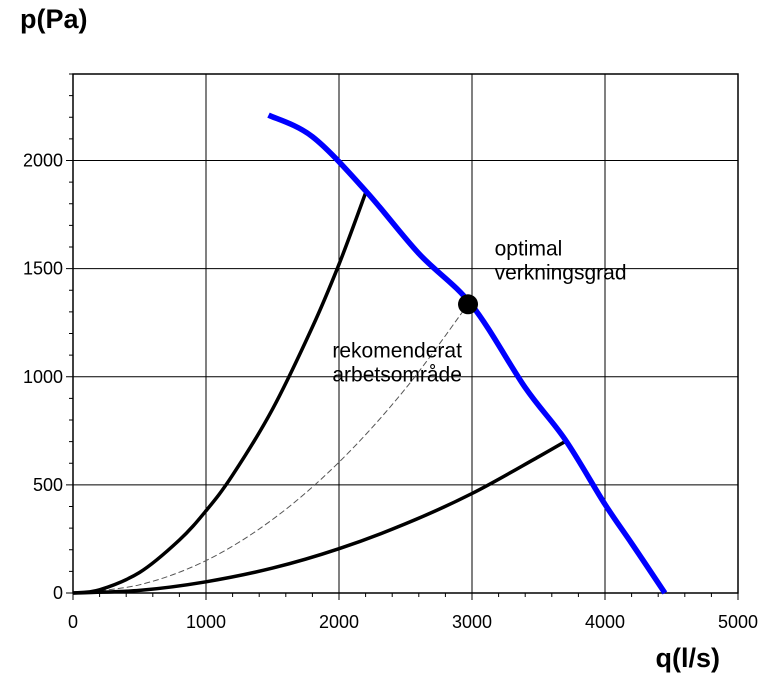 This screenshot has height=690, width=768. What do you see at coordinates (339, 622) in the screenshot?
I see `x-tick-label: 2000` at bounding box center [339, 622].